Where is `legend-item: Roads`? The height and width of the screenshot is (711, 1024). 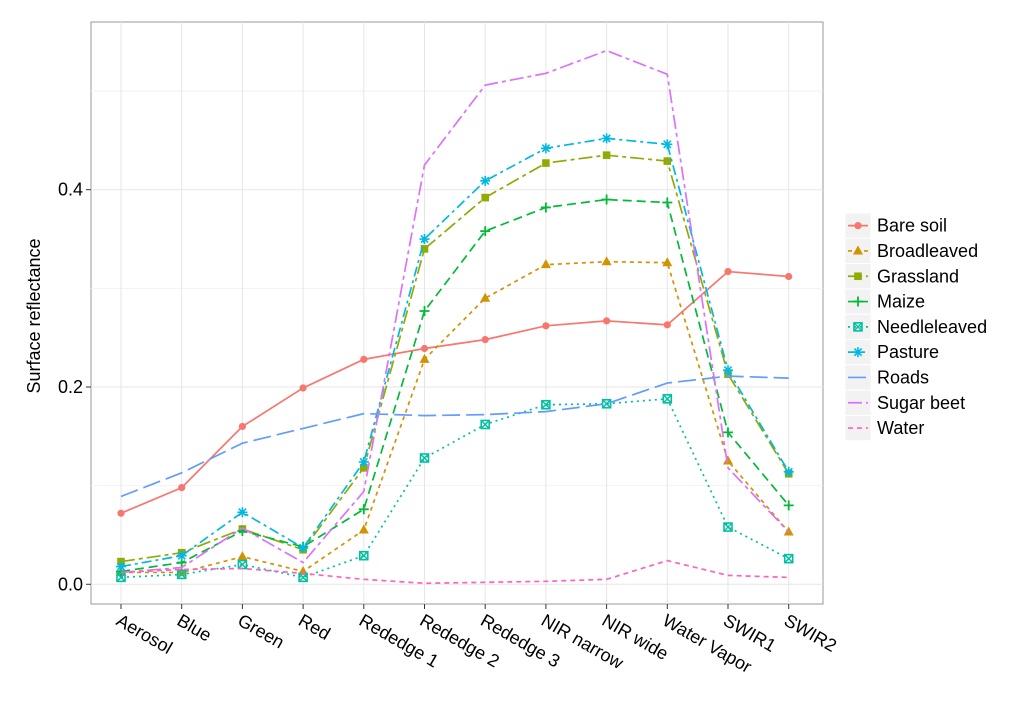
legend-item: Roads is located at coordinates (886, 377).